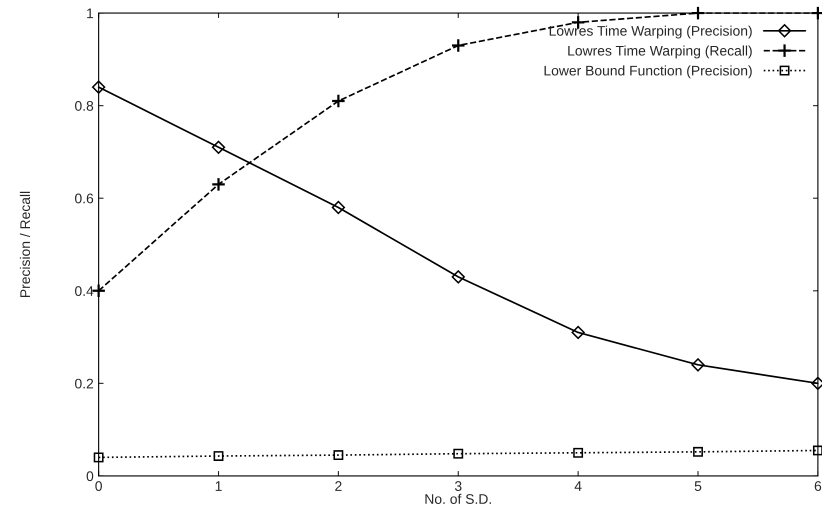 This screenshot has width=822, height=523. What do you see at coordinates (90, 476) in the screenshot?
I see `y-tick-label: 0` at bounding box center [90, 476].